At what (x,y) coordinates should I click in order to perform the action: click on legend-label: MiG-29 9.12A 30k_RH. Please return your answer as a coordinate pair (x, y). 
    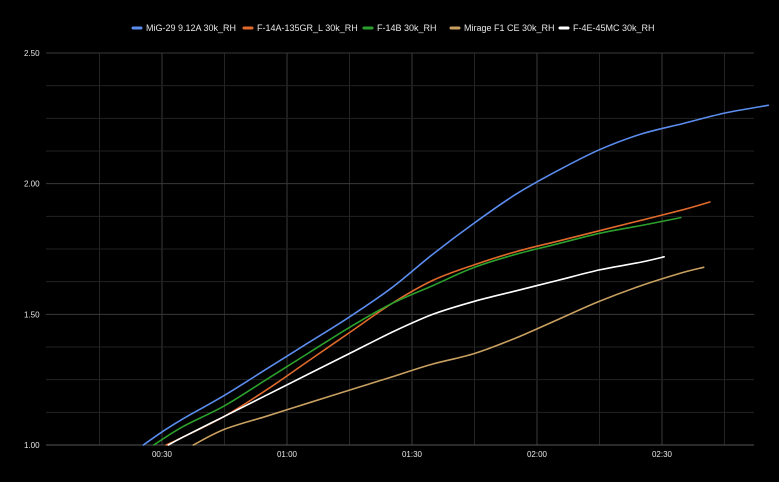
    Looking at the image, I should click on (191, 28).